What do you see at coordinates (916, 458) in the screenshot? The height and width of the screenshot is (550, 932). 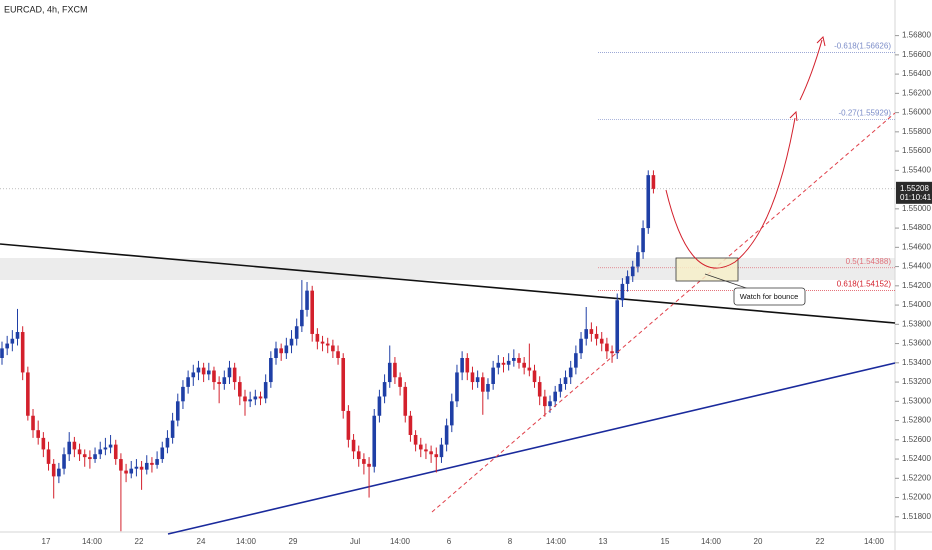 I see `y-tick-label: 1.52400` at bounding box center [916, 458].